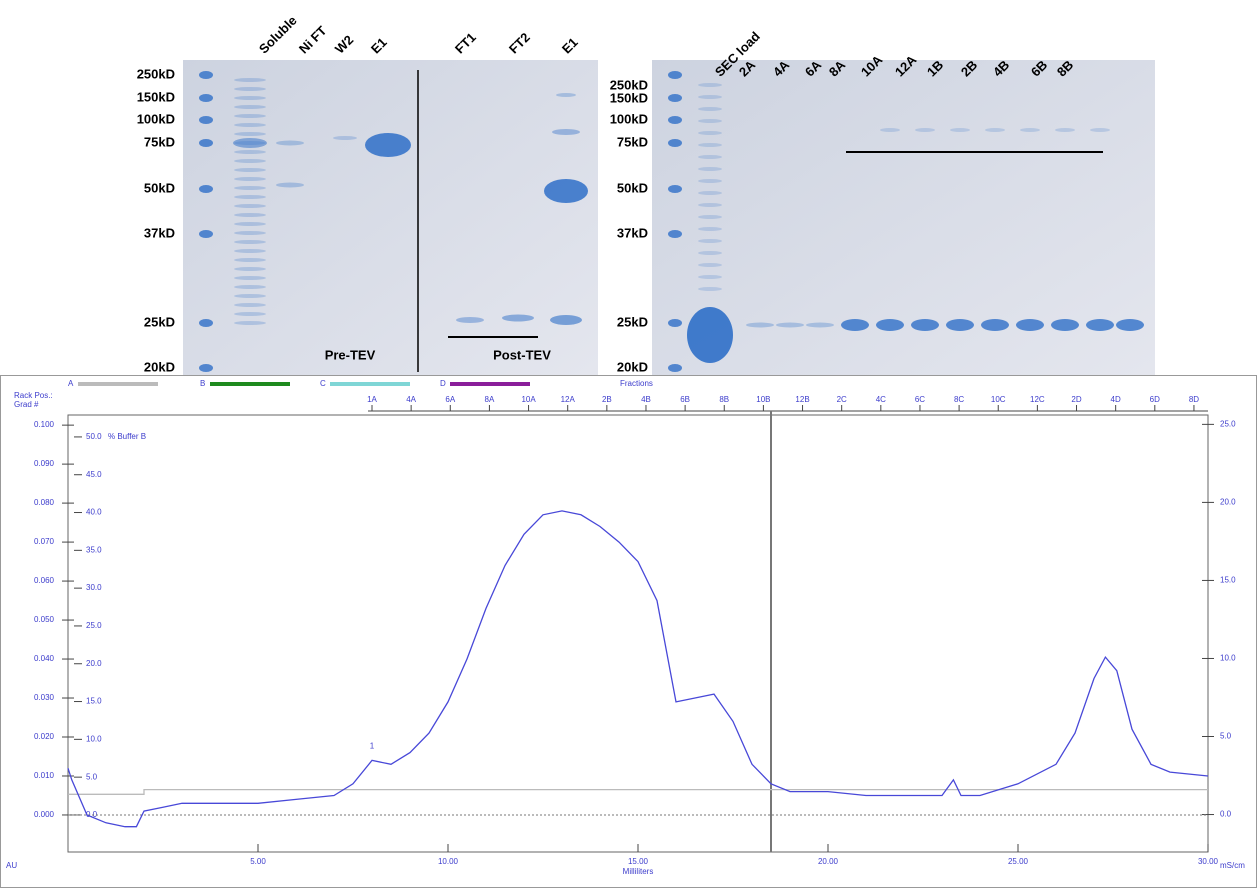 This screenshot has width=1257, height=893. I want to click on y-tick-label: 0.010, so click(44, 775).